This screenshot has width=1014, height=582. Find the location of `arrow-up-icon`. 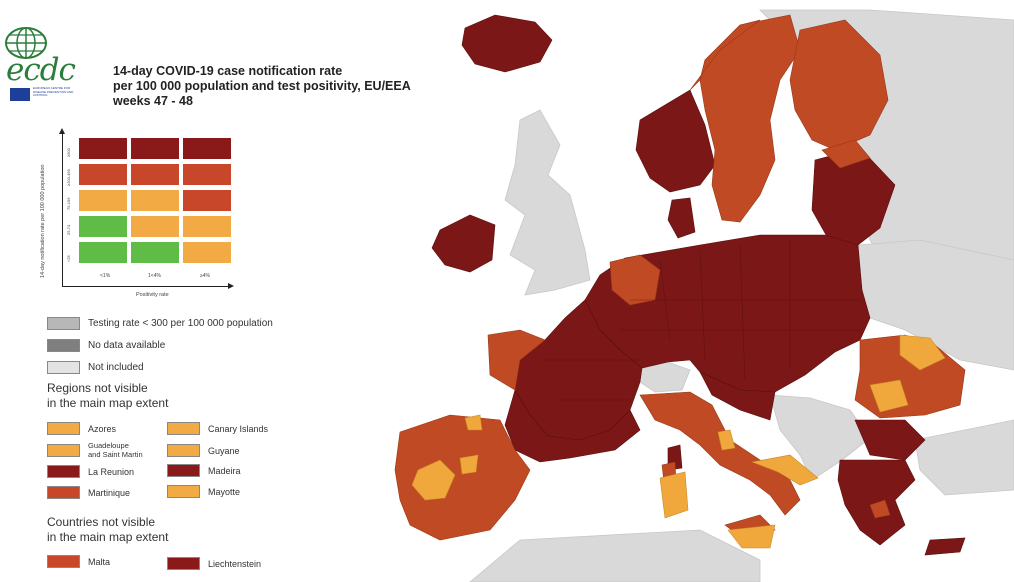

arrow-up-icon is located at coordinates (62, 131).